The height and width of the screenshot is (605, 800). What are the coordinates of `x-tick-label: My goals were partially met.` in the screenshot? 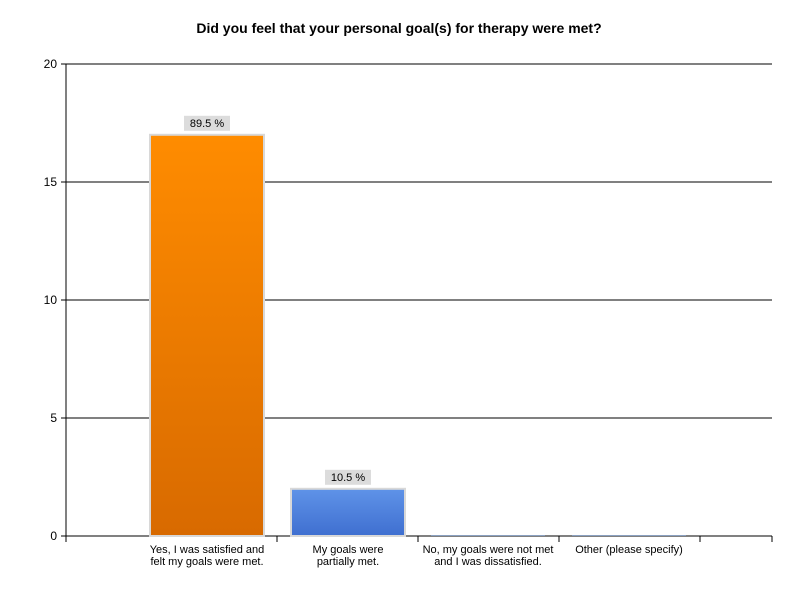 It's located at (348, 556).